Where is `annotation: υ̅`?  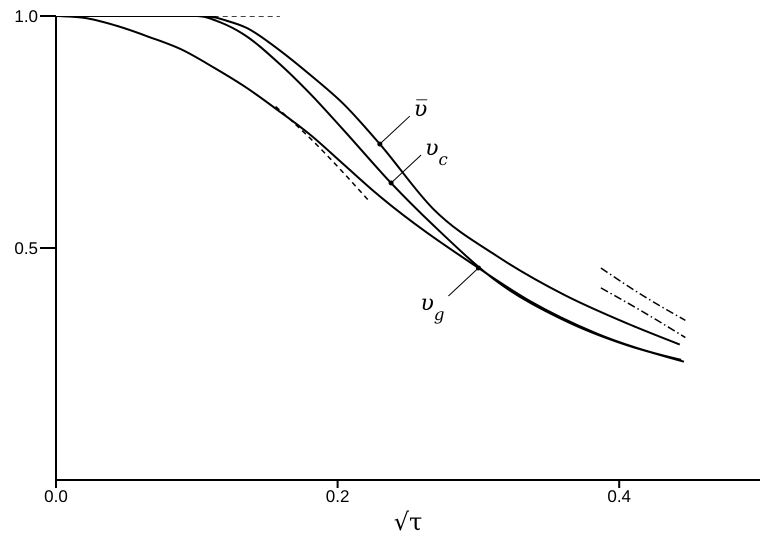 annotation: υ̅ is located at coordinates (421, 109).